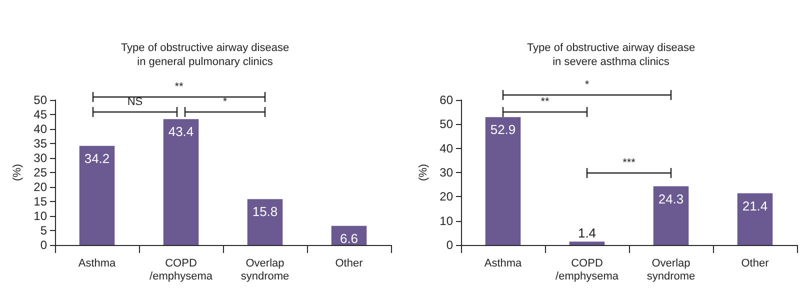 This screenshot has width=812, height=295. I want to click on chart-title: Type of obstructive airway disease in general pulmonary clinics, so click(205, 55).